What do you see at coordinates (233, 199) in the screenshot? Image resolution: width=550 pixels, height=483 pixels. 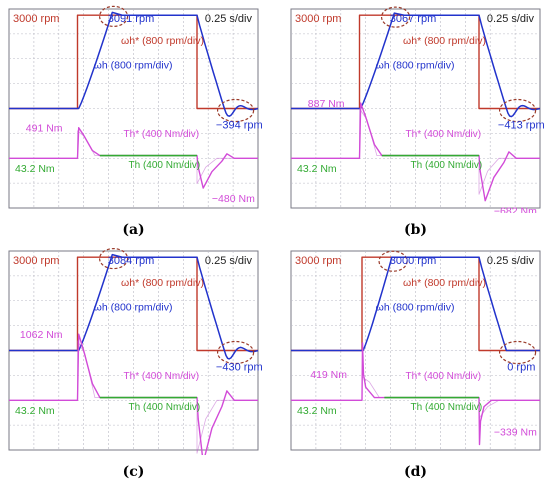 I see `min-torque-label: −480 Nm` at bounding box center [233, 199].